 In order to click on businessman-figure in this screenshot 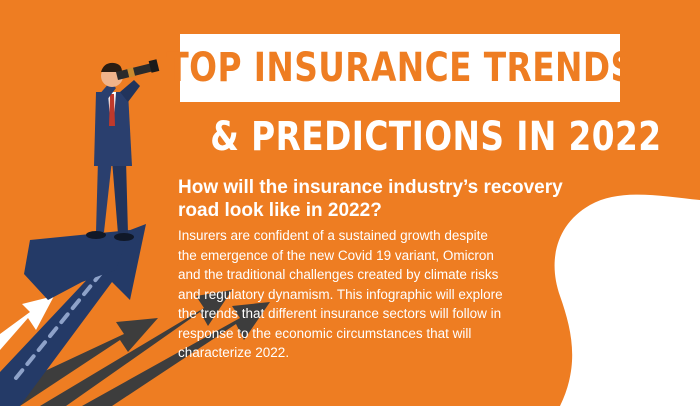, I will do `click(123, 150)`.